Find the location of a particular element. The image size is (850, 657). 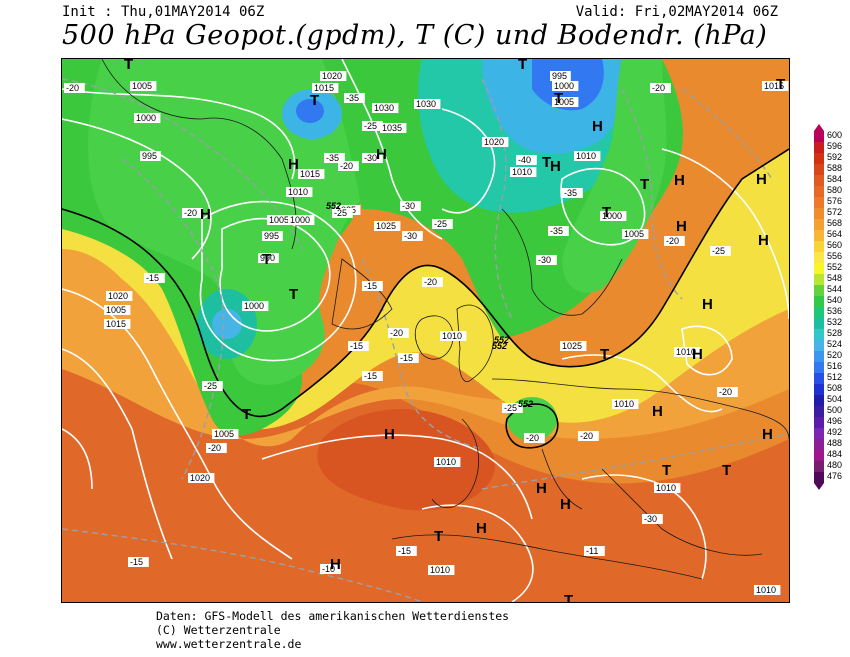

legend-level-600: 600 is located at coordinates (831, 136).